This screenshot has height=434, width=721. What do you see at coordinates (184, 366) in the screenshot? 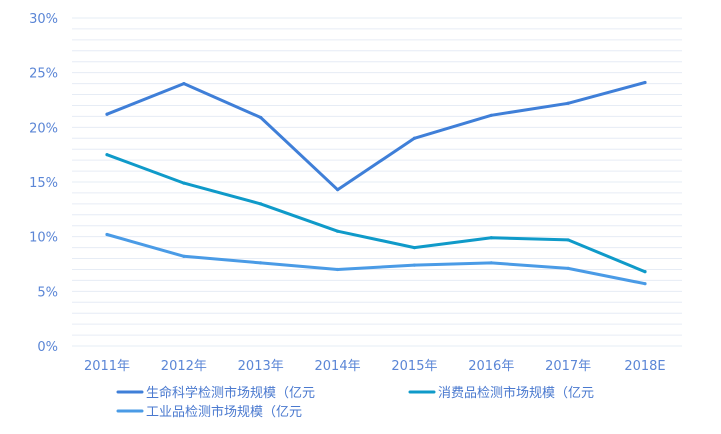
I see `x-tick-label: 2012年` at bounding box center [184, 366].